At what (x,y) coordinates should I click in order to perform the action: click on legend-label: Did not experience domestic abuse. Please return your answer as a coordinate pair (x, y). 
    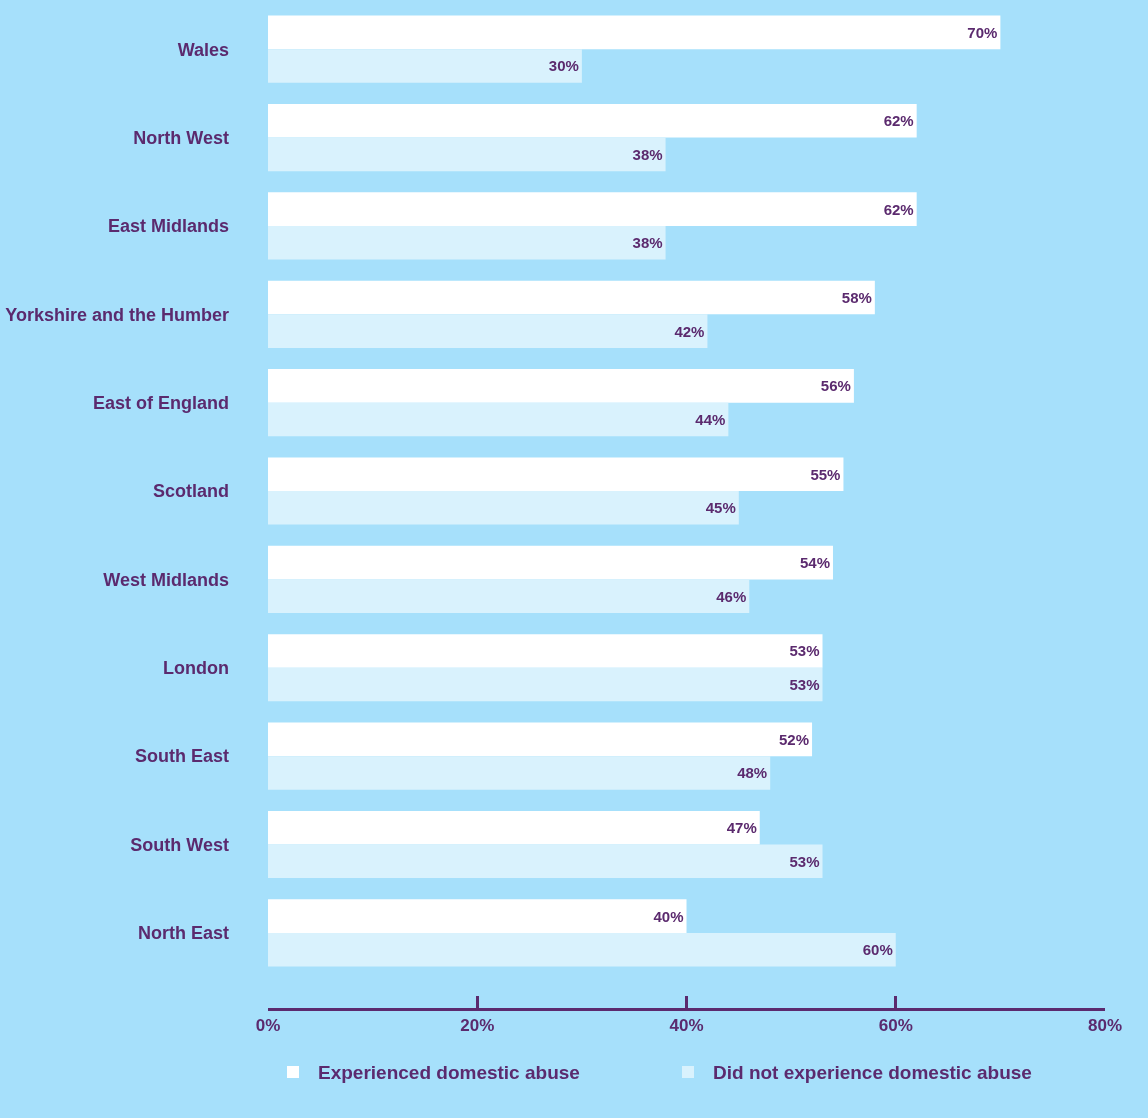
    Looking at the image, I should click on (872, 1073).